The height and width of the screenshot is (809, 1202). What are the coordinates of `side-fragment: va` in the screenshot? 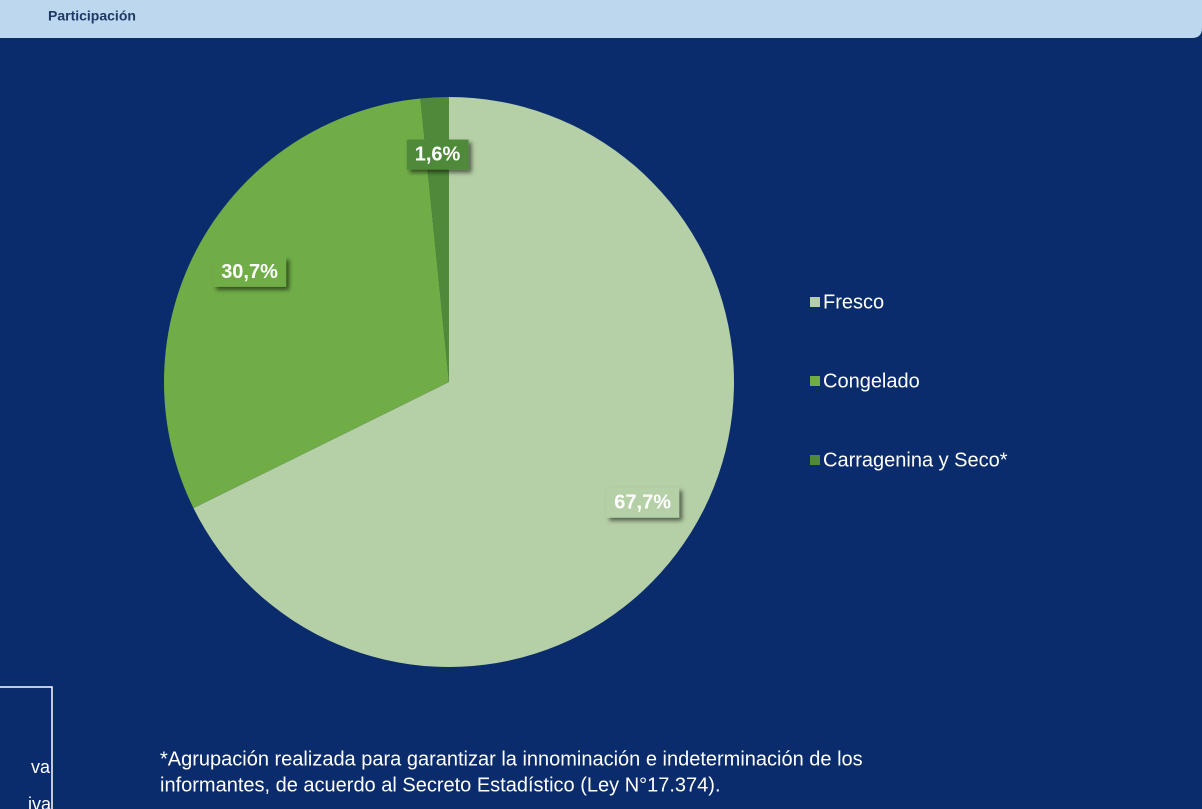 It's located at (41, 767).